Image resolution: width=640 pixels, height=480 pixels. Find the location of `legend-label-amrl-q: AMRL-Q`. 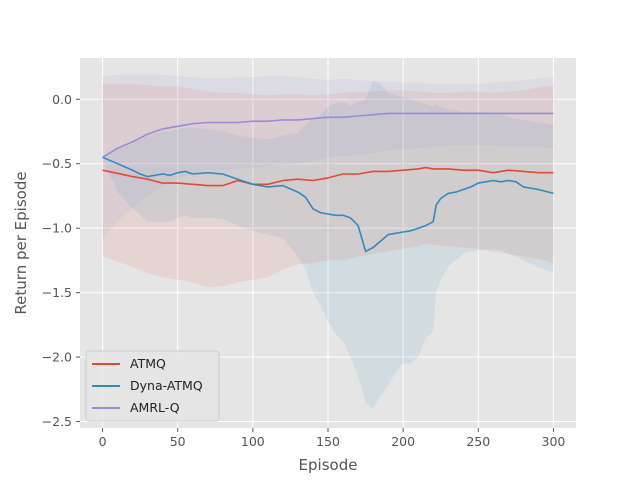

legend-label-amrl-q: AMRL-Q is located at coordinates (155, 407).